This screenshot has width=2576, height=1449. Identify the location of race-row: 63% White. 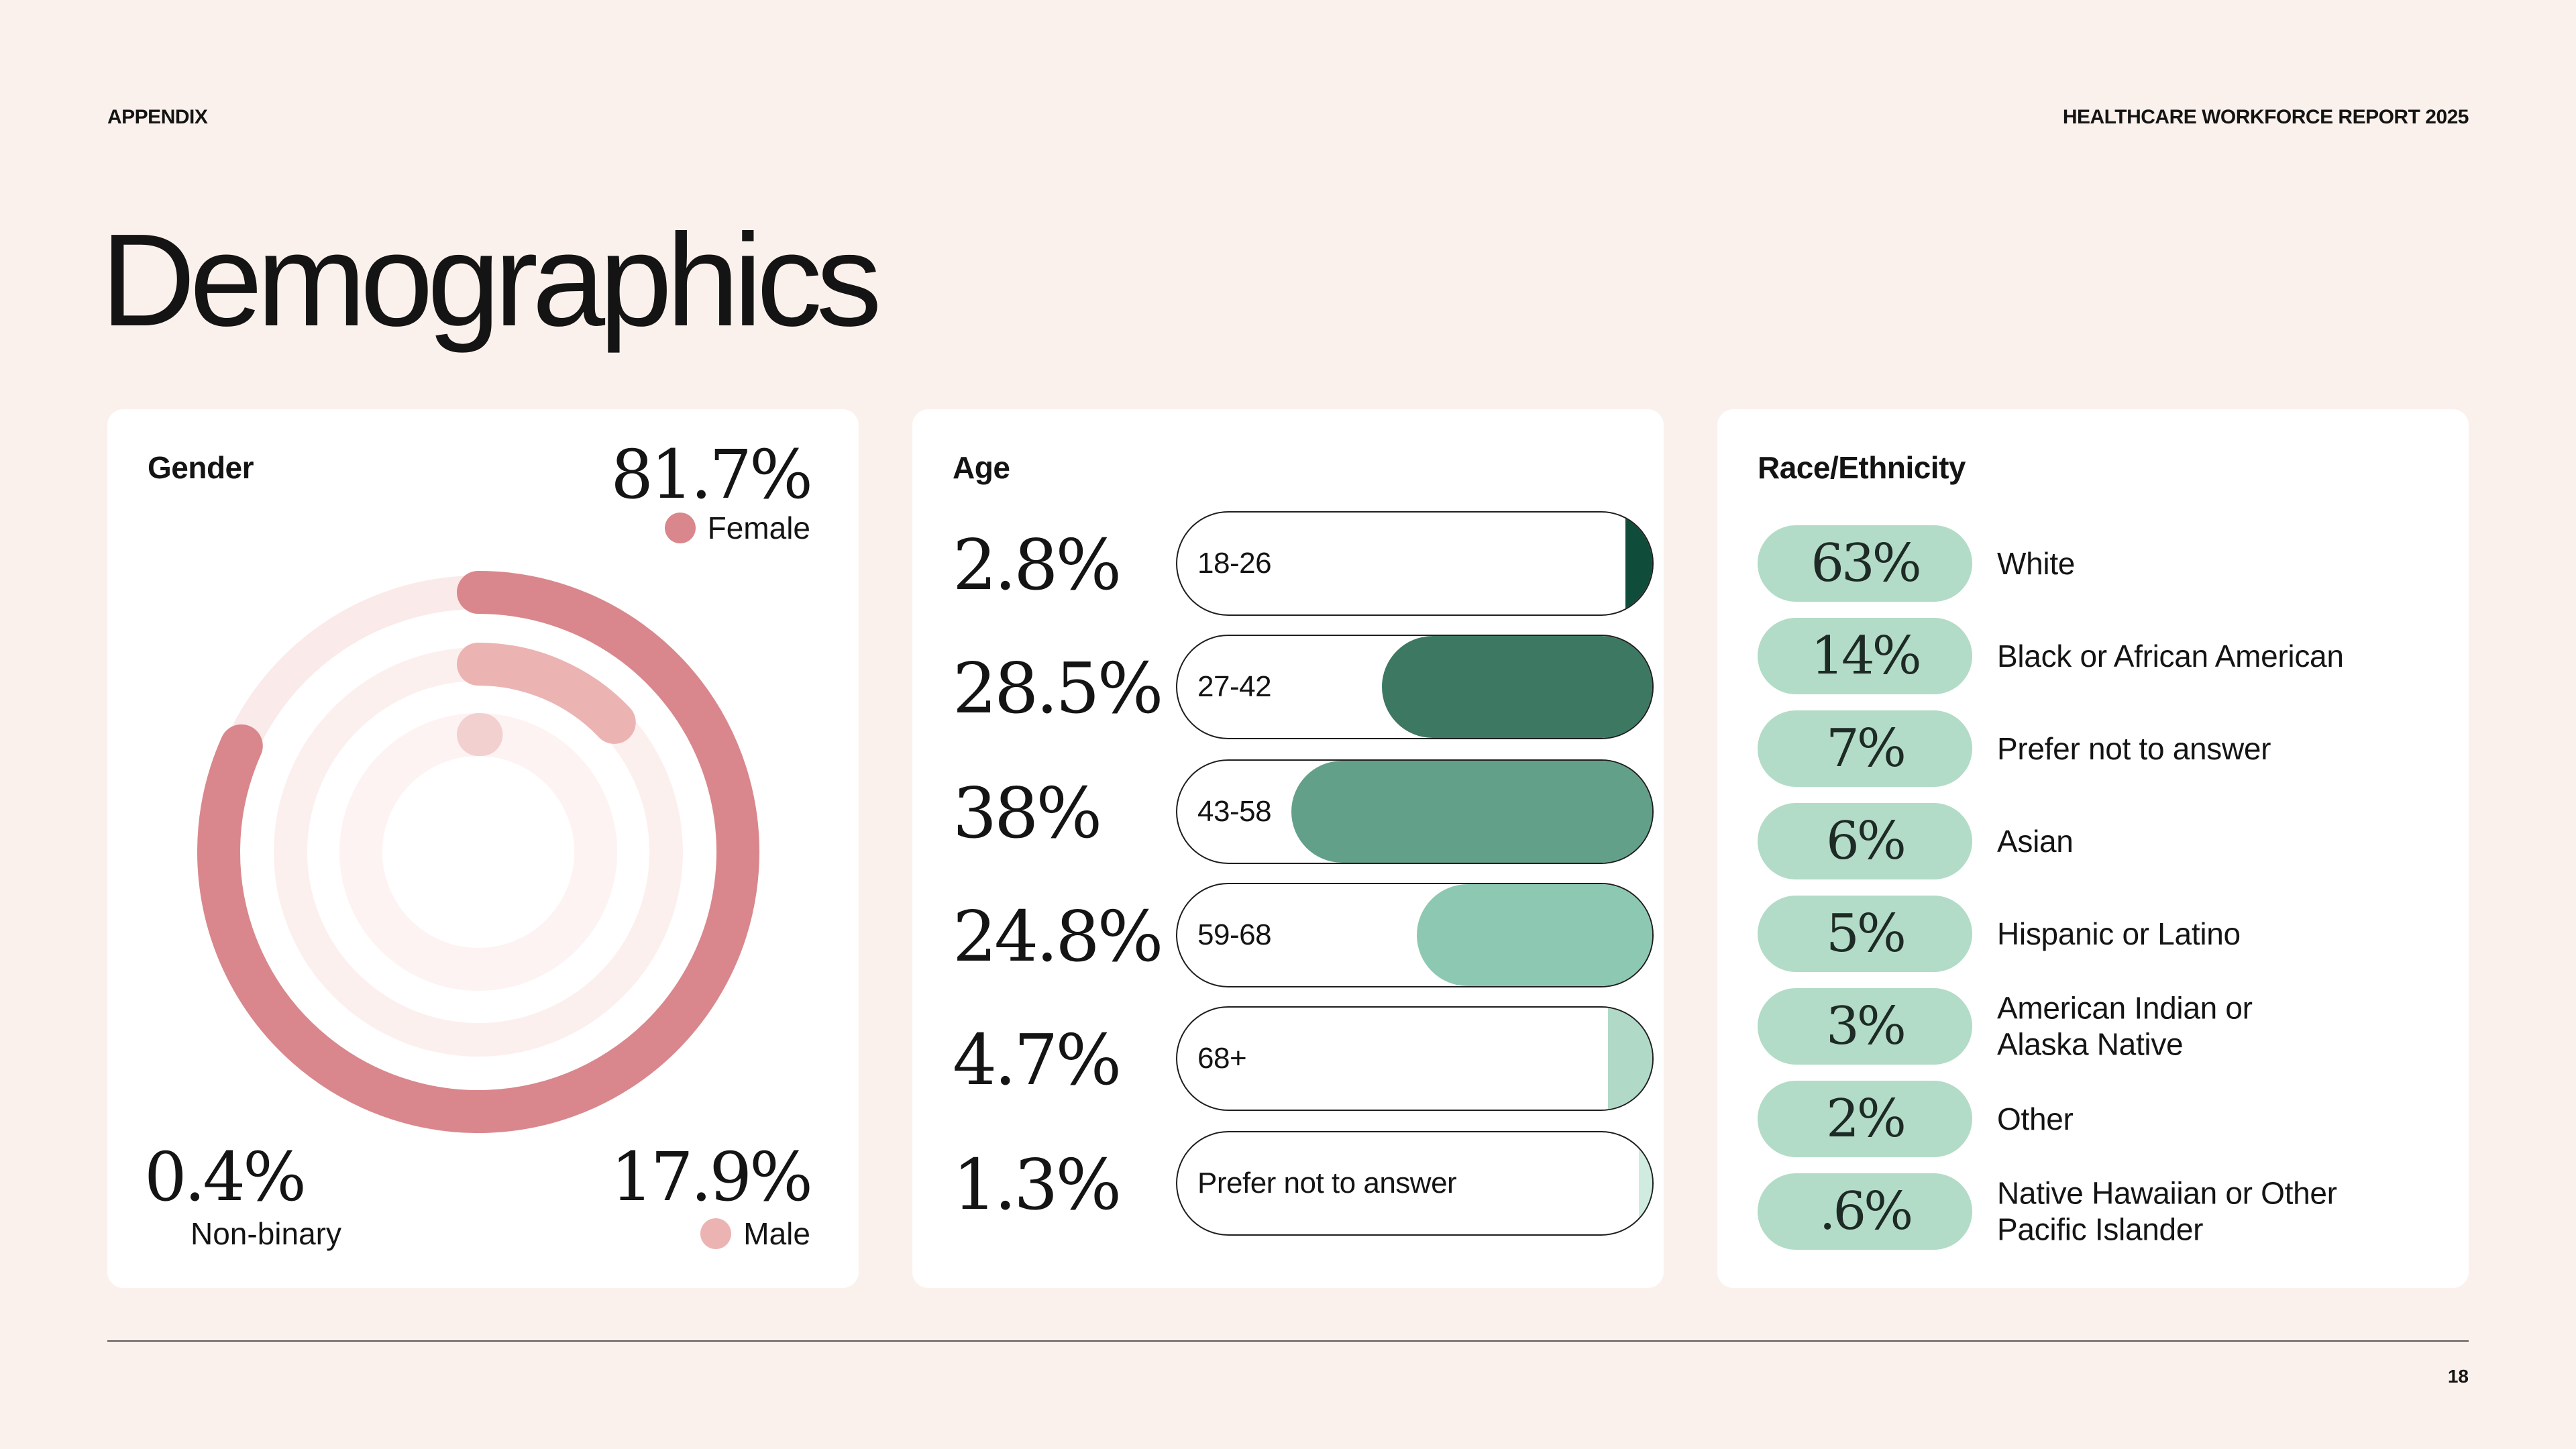
(2100, 563).